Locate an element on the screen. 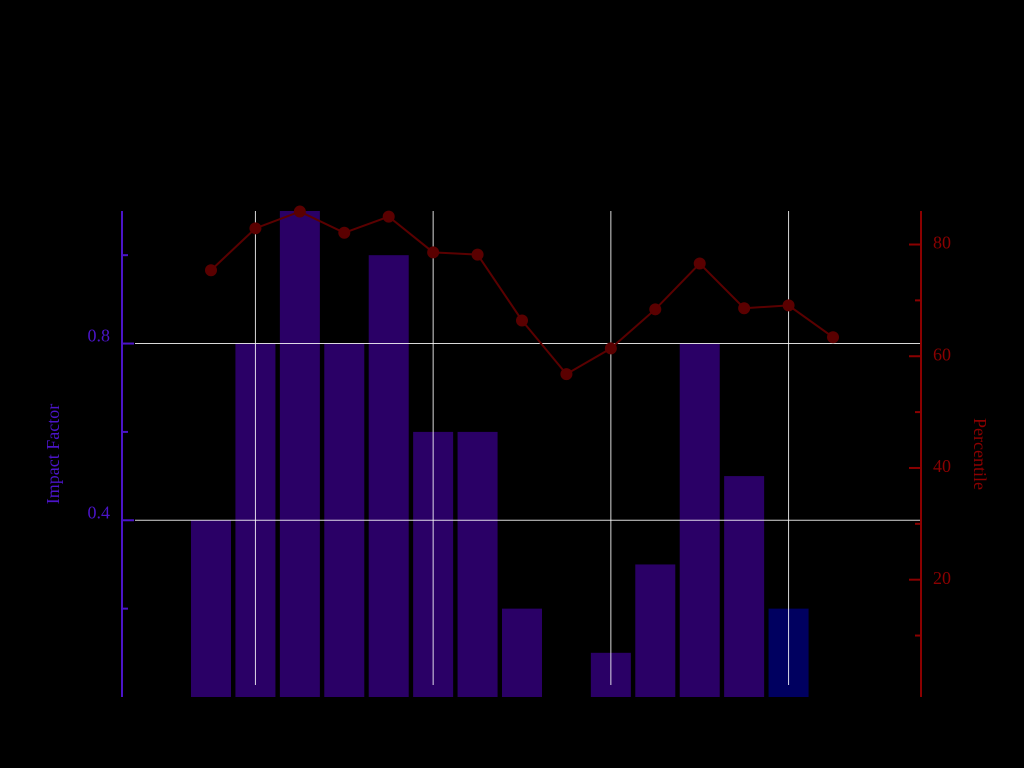 The image size is (1024, 768). y2-tick-label: 40 is located at coordinates (942, 466).